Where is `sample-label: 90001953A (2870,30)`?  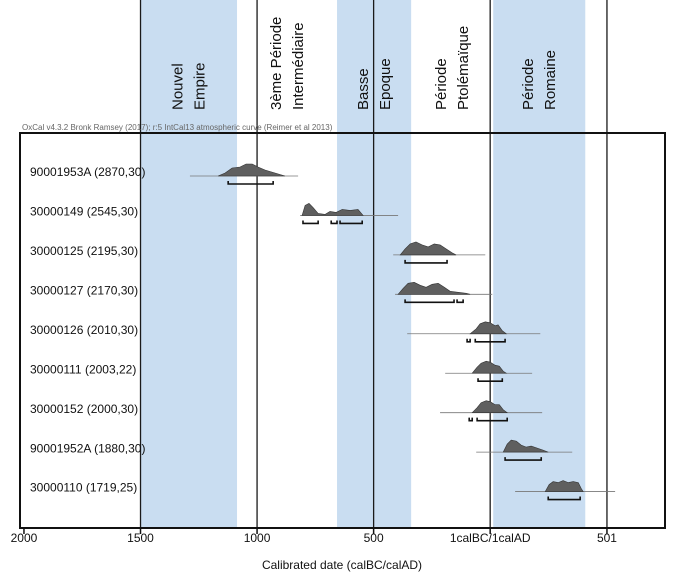 sample-label: 90001953A (2870,30) is located at coordinates (87, 172).